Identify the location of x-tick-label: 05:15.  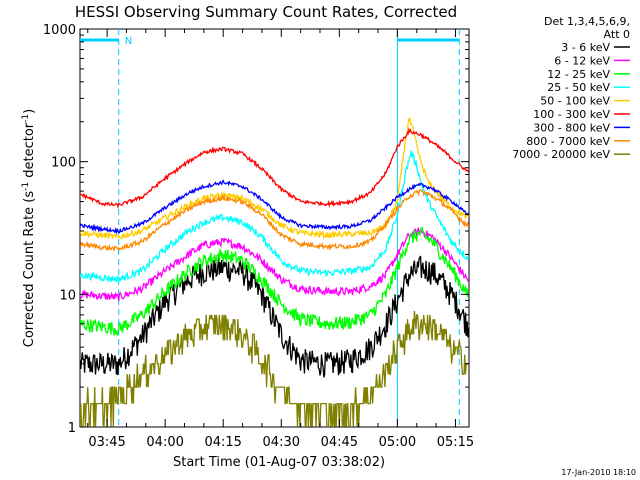
(455, 442).